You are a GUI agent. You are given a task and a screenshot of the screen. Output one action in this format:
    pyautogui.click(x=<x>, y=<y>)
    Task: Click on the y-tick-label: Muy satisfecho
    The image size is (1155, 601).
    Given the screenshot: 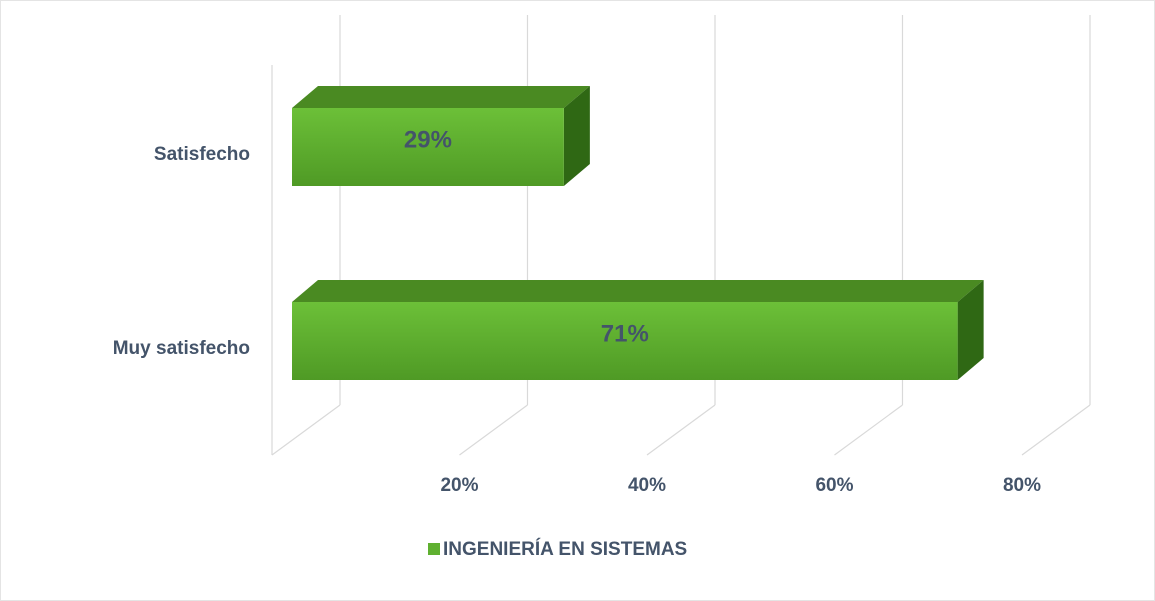 What is the action you would take?
    pyautogui.click(x=181, y=348)
    